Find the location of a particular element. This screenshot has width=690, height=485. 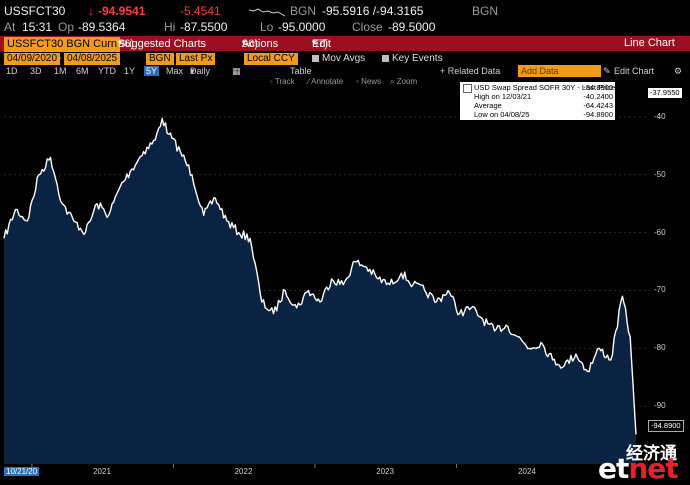

ticker: USSFCT30 is located at coordinates (35, 11).